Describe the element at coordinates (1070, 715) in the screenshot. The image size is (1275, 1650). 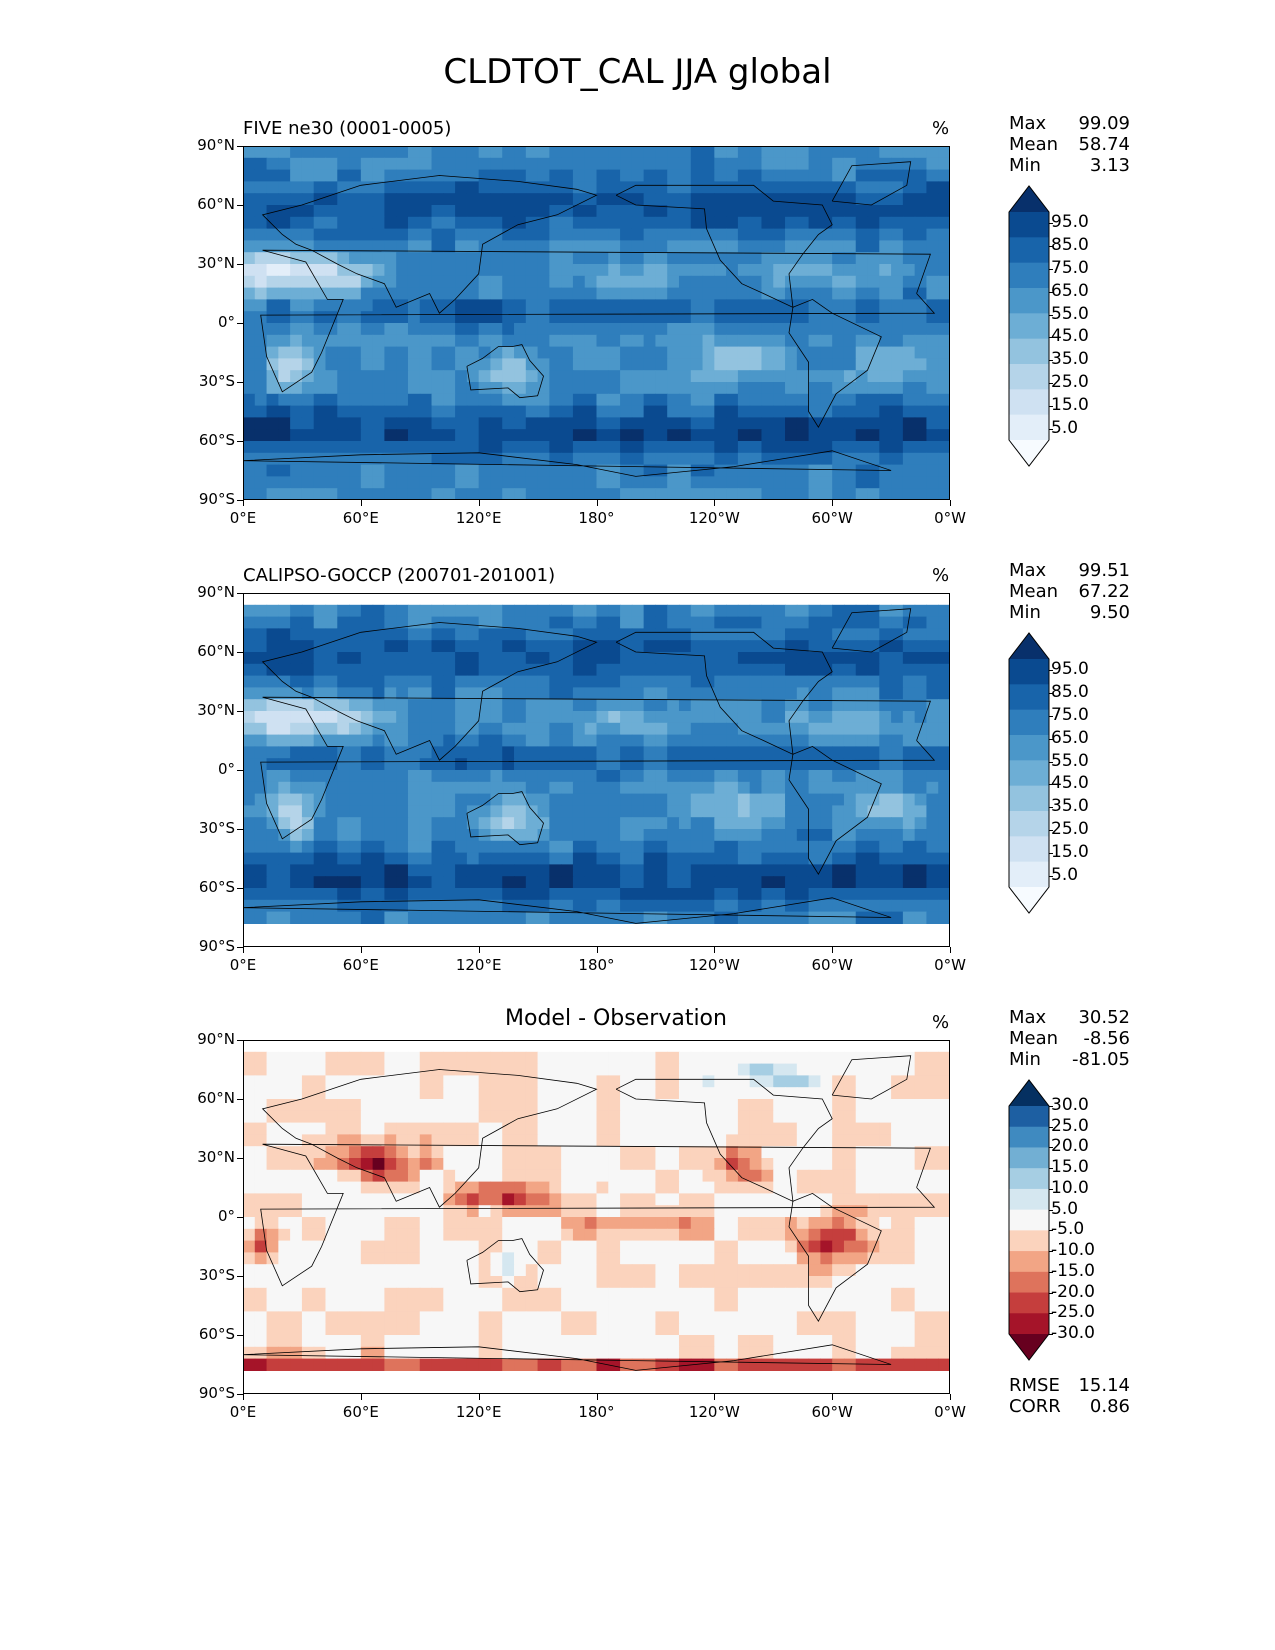
I see `colorbar-tick-label: 75.0` at that location.